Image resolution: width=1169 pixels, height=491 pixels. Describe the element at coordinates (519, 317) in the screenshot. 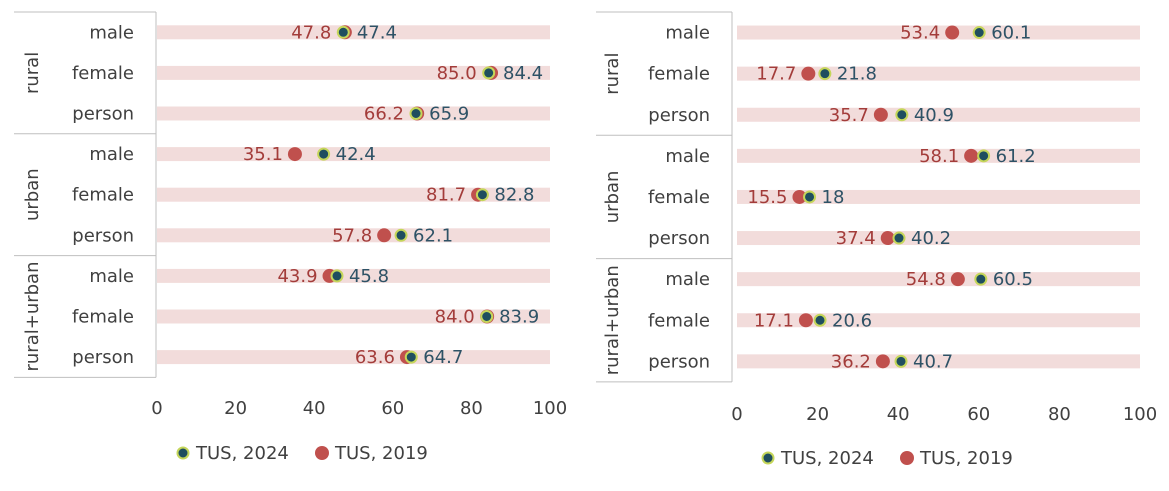

I see `data-label-tus-2024: 83.9` at that location.